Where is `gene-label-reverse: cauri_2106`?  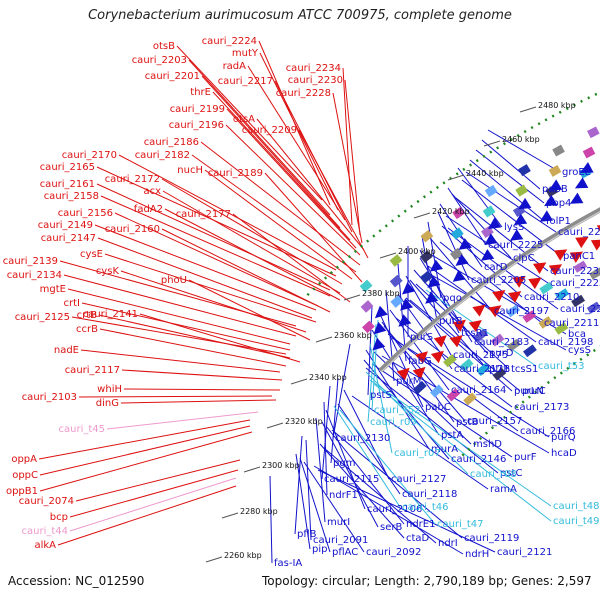 gene-label-reverse: cauri_2106 is located at coordinates (394, 509).